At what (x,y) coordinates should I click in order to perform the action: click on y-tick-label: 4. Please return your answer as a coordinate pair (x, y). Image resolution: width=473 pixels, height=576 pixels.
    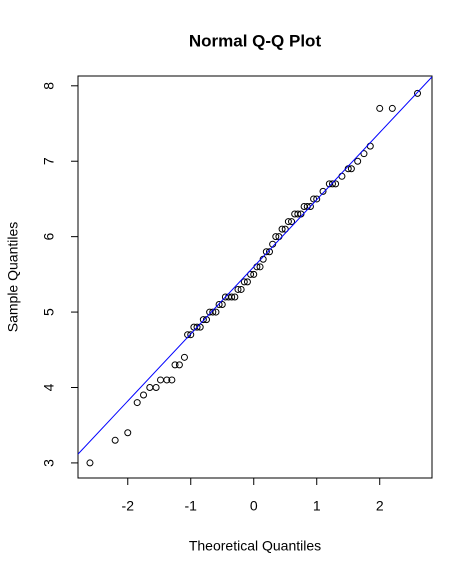
    Looking at the image, I should click on (49, 387).